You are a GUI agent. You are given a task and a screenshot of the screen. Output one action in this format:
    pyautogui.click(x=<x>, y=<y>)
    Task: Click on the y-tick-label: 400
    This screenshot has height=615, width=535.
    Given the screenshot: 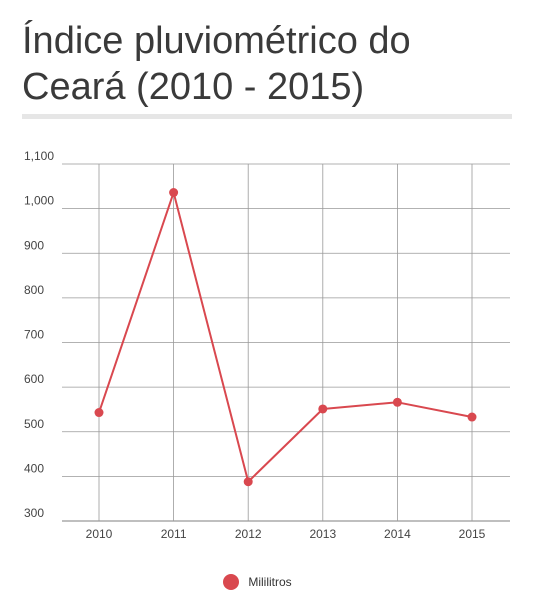 What is the action you would take?
    pyautogui.click(x=34, y=468)
    